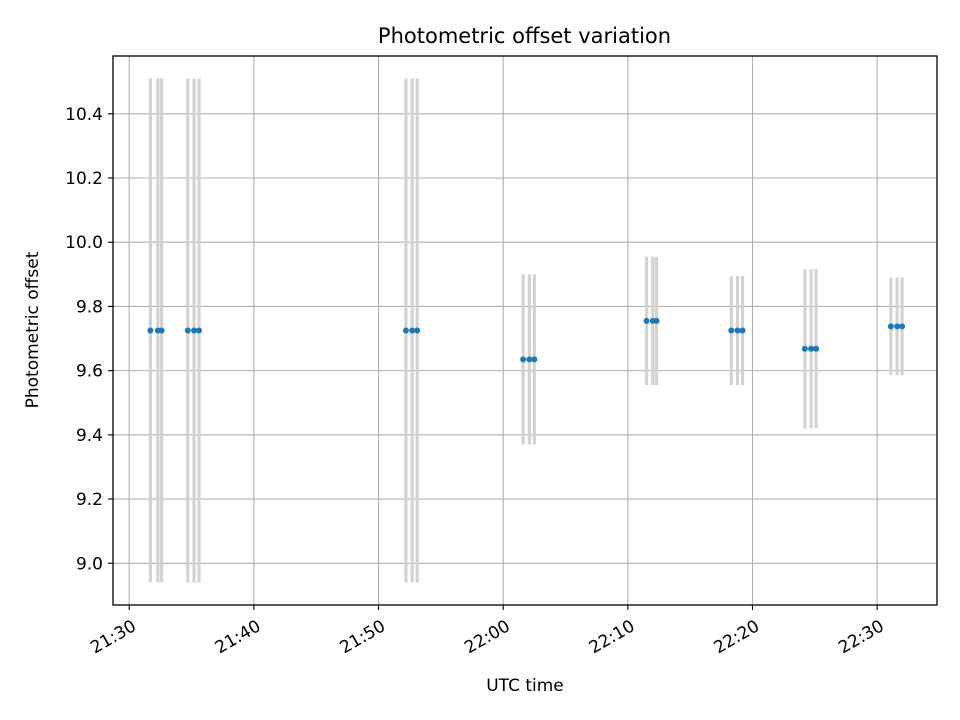 This screenshot has height=720, width=960. What do you see at coordinates (89, 564) in the screenshot?
I see `y-tick-label: 9.0` at bounding box center [89, 564].